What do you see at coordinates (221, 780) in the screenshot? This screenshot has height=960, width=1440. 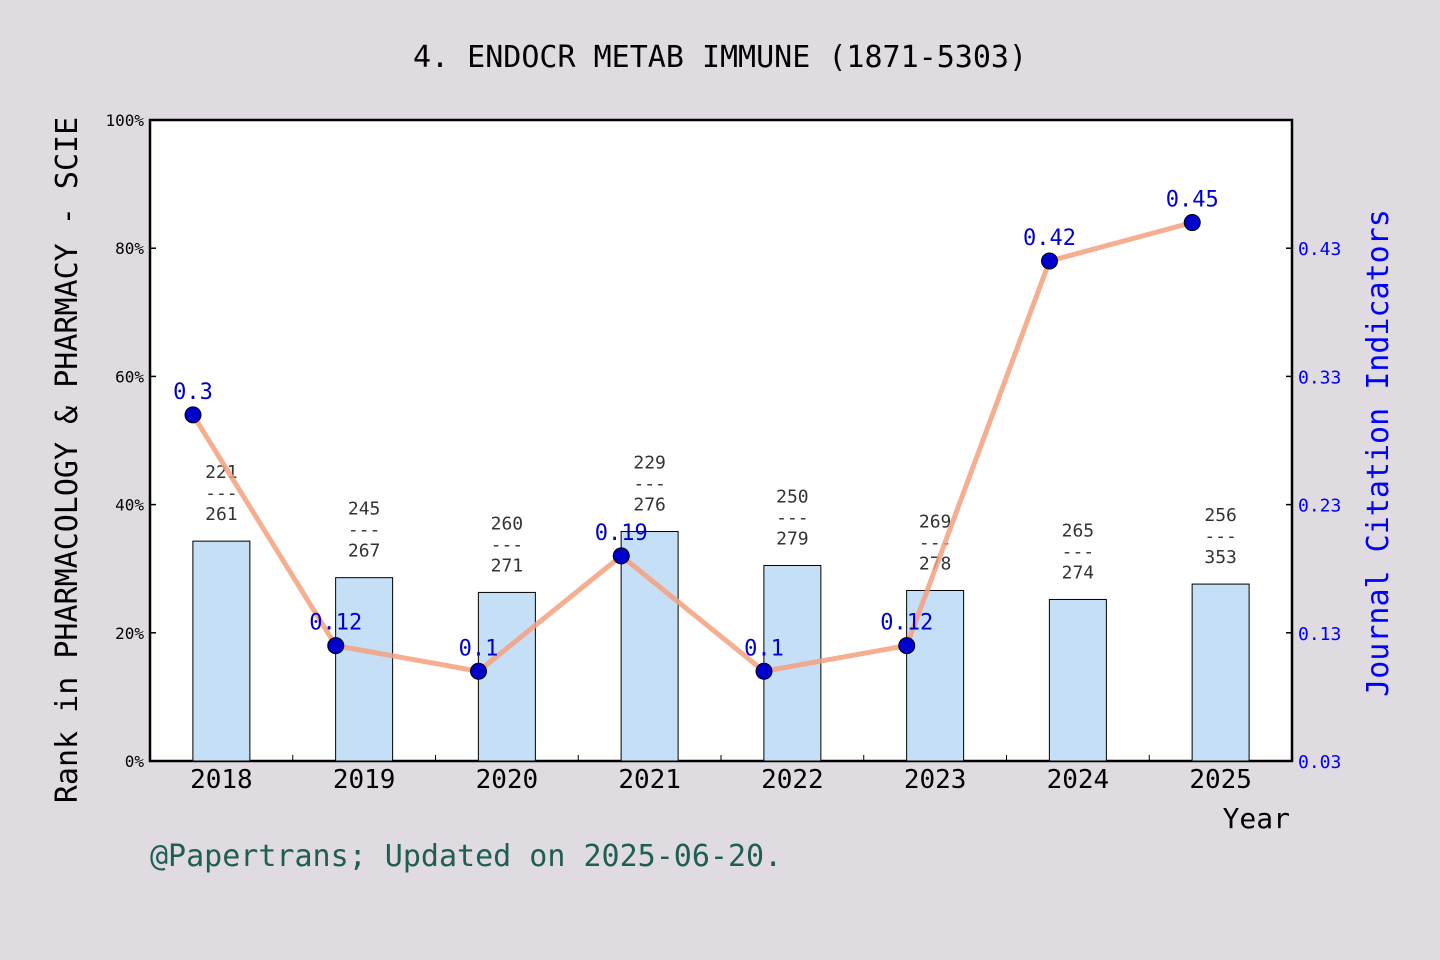 I see `x-tick-label-2018: 2018` at bounding box center [221, 780].